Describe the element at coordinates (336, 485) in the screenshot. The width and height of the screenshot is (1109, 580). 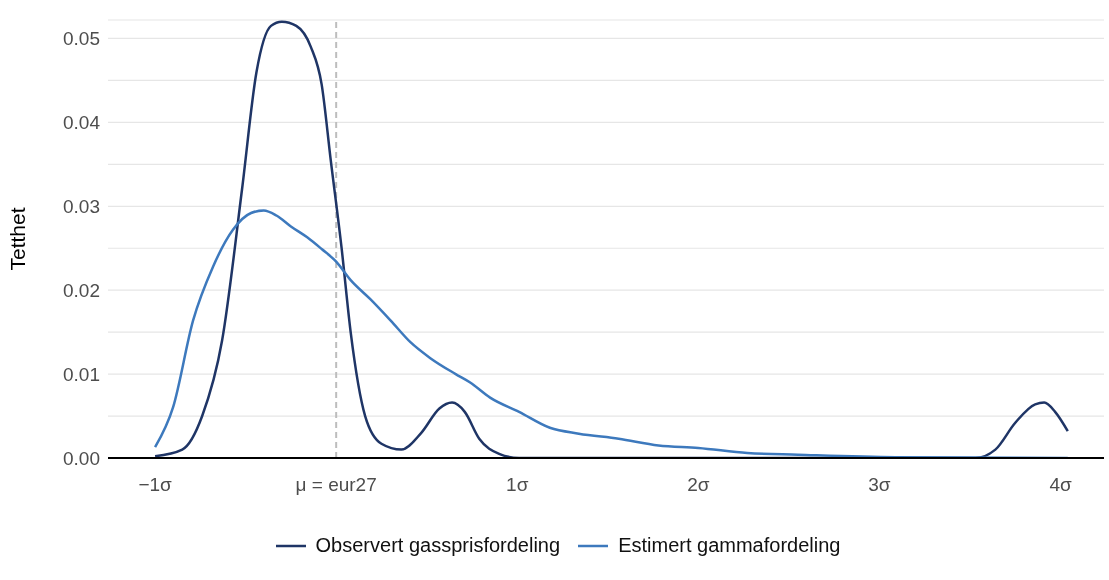
I see `x-tick-label: μ = eur27` at that location.